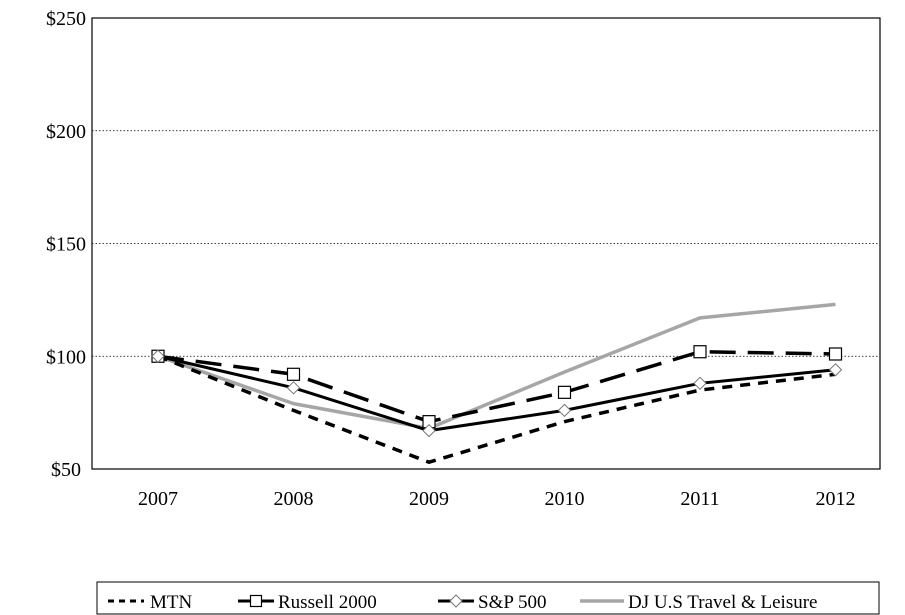 This screenshot has width=905, height=615. Describe the element at coordinates (158, 499) in the screenshot. I see `x-tick-label: 2007` at that location.